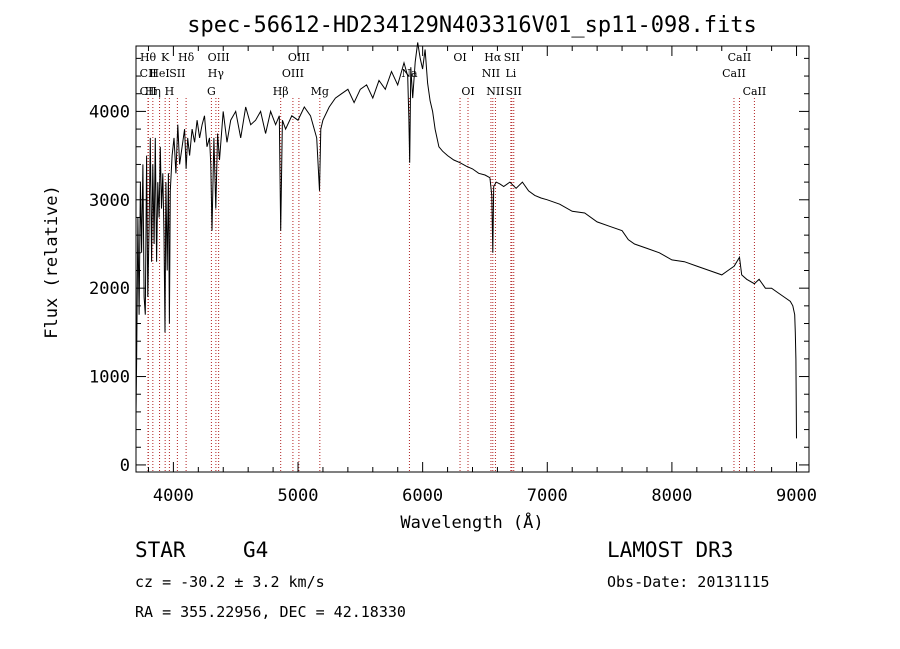 The image size is (900, 649). What do you see at coordinates (734, 73) in the screenshot?
I see `marker-label-26: CaII` at bounding box center [734, 73].